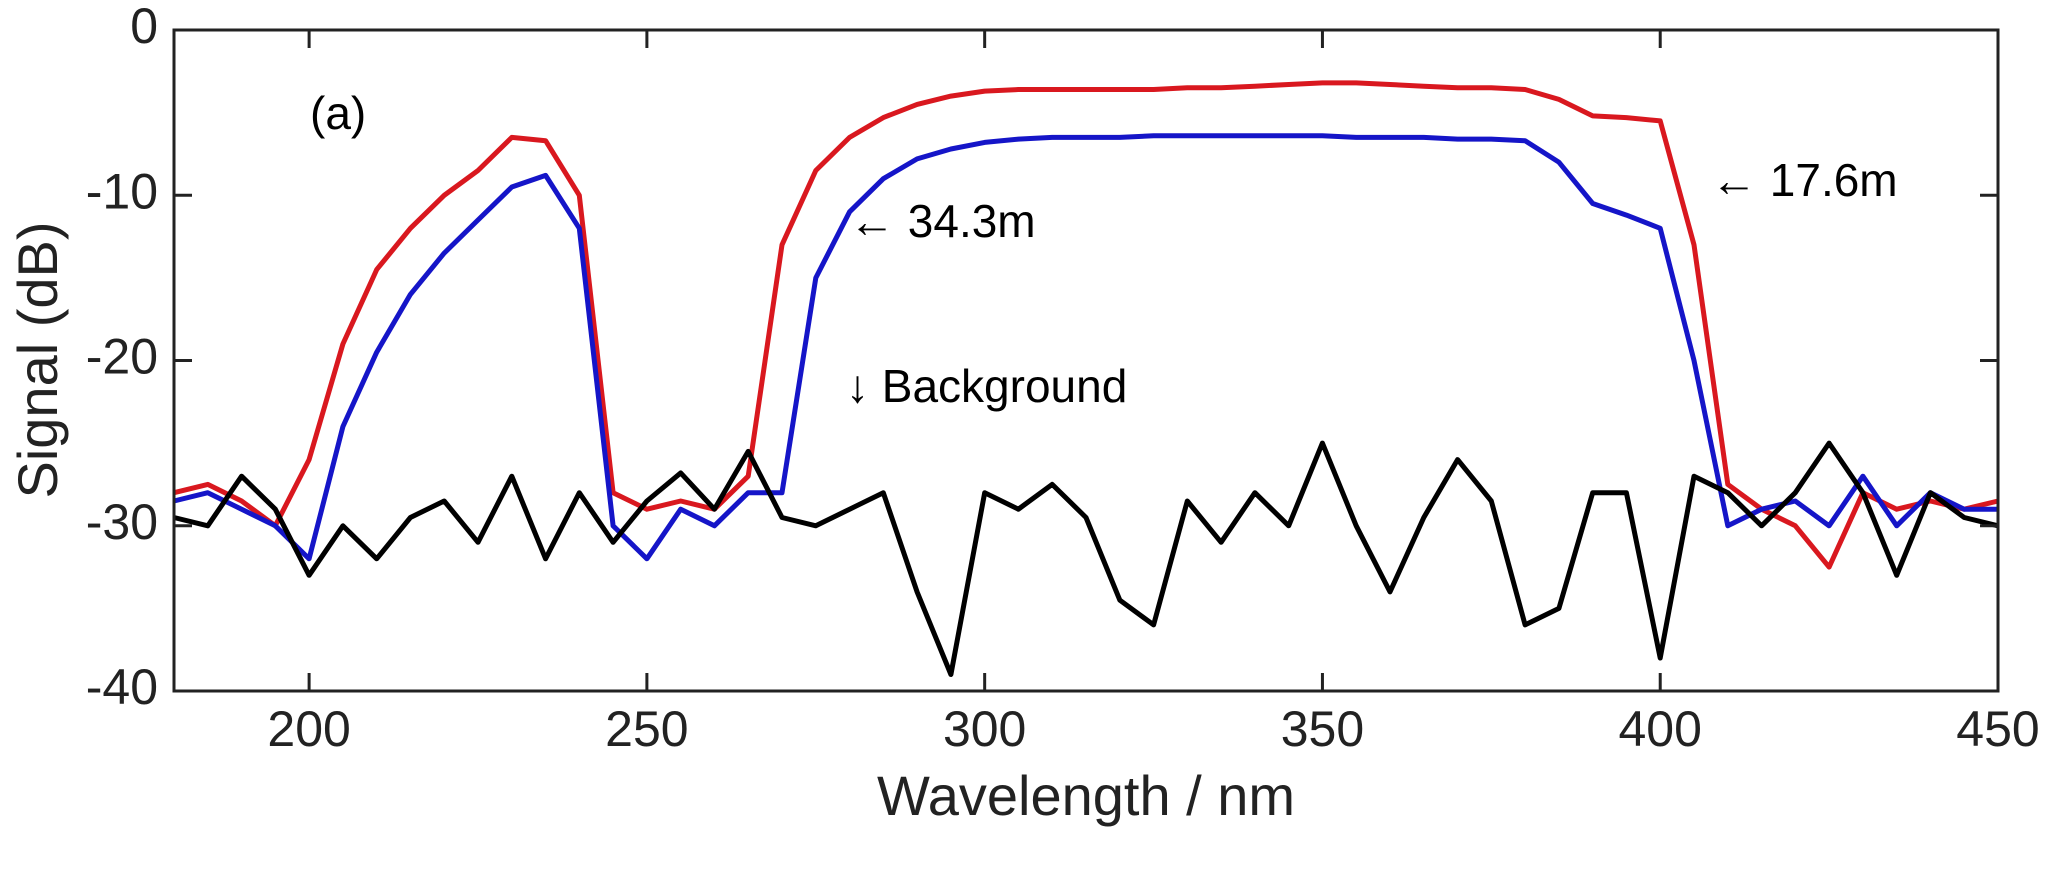 Image resolution: width=2048 pixels, height=870 pixels. What do you see at coordinates (1086, 795) in the screenshot?
I see `x-axis-label: Wavelength / nm` at bounding box center [1086, 795].